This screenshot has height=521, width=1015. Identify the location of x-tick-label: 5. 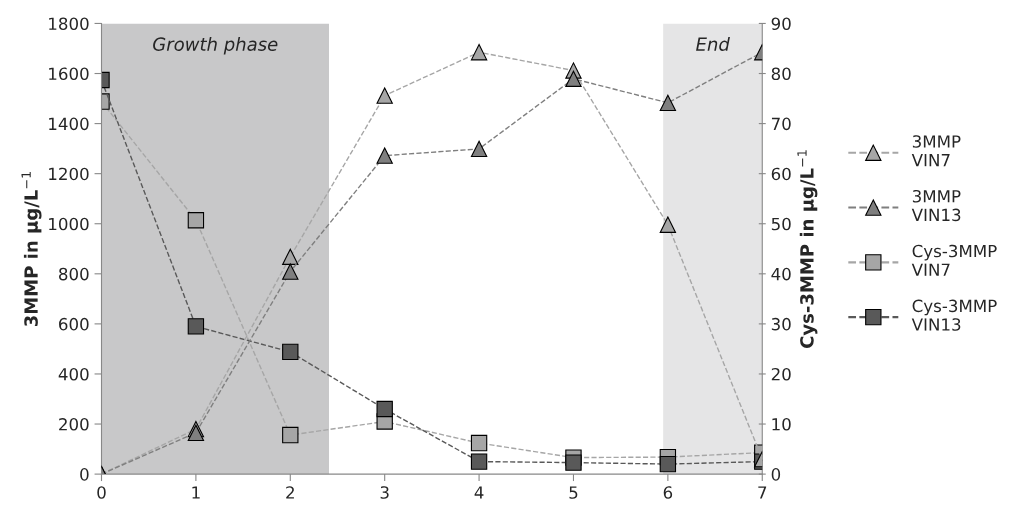
(573, 492).